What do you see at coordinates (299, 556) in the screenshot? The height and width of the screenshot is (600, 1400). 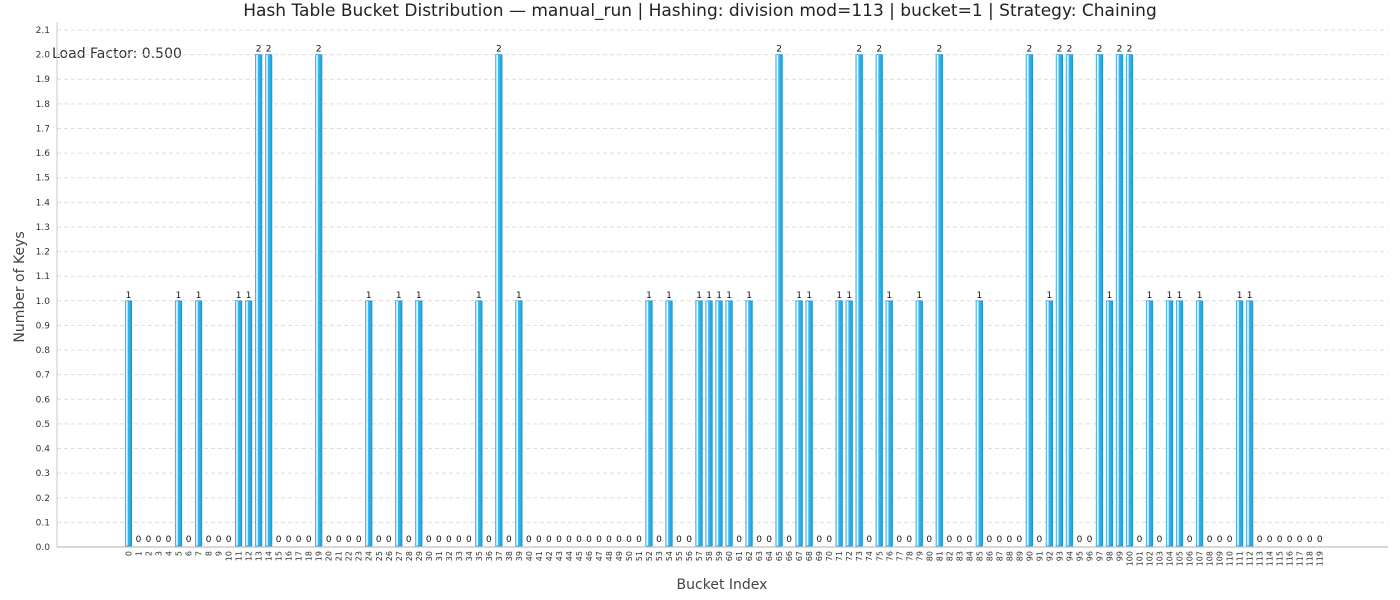 I see `x-tick-label: 17` at bounding box center [299, 556].